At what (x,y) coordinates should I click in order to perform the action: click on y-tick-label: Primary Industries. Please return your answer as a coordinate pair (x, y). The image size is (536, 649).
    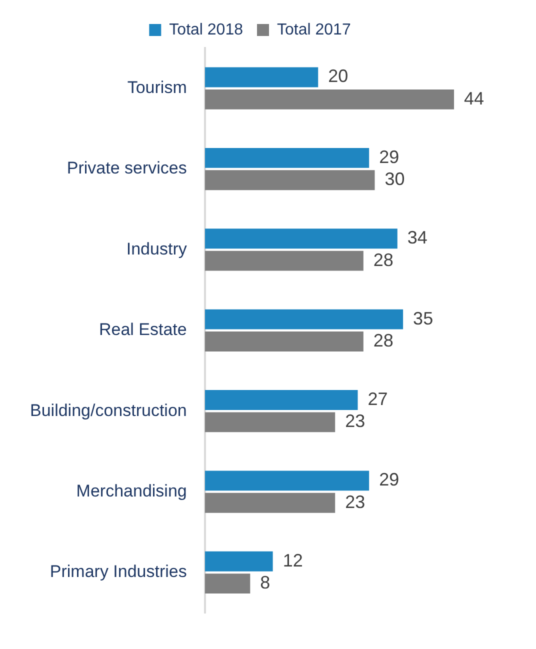
    Looking at the image, I should click on (118, 572).